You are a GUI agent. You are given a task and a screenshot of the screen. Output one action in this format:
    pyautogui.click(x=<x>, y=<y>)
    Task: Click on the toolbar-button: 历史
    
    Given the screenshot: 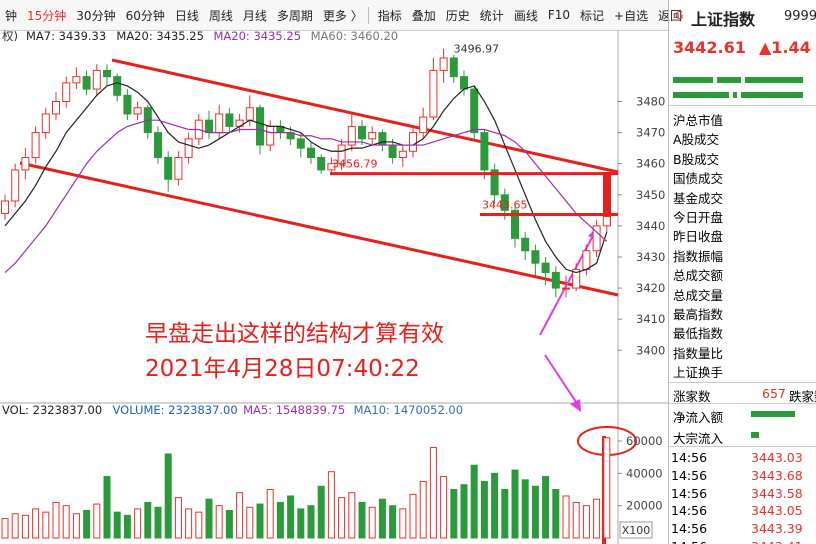 What is the action you would take?
    pyautogui.click(x=457, y=15)
    